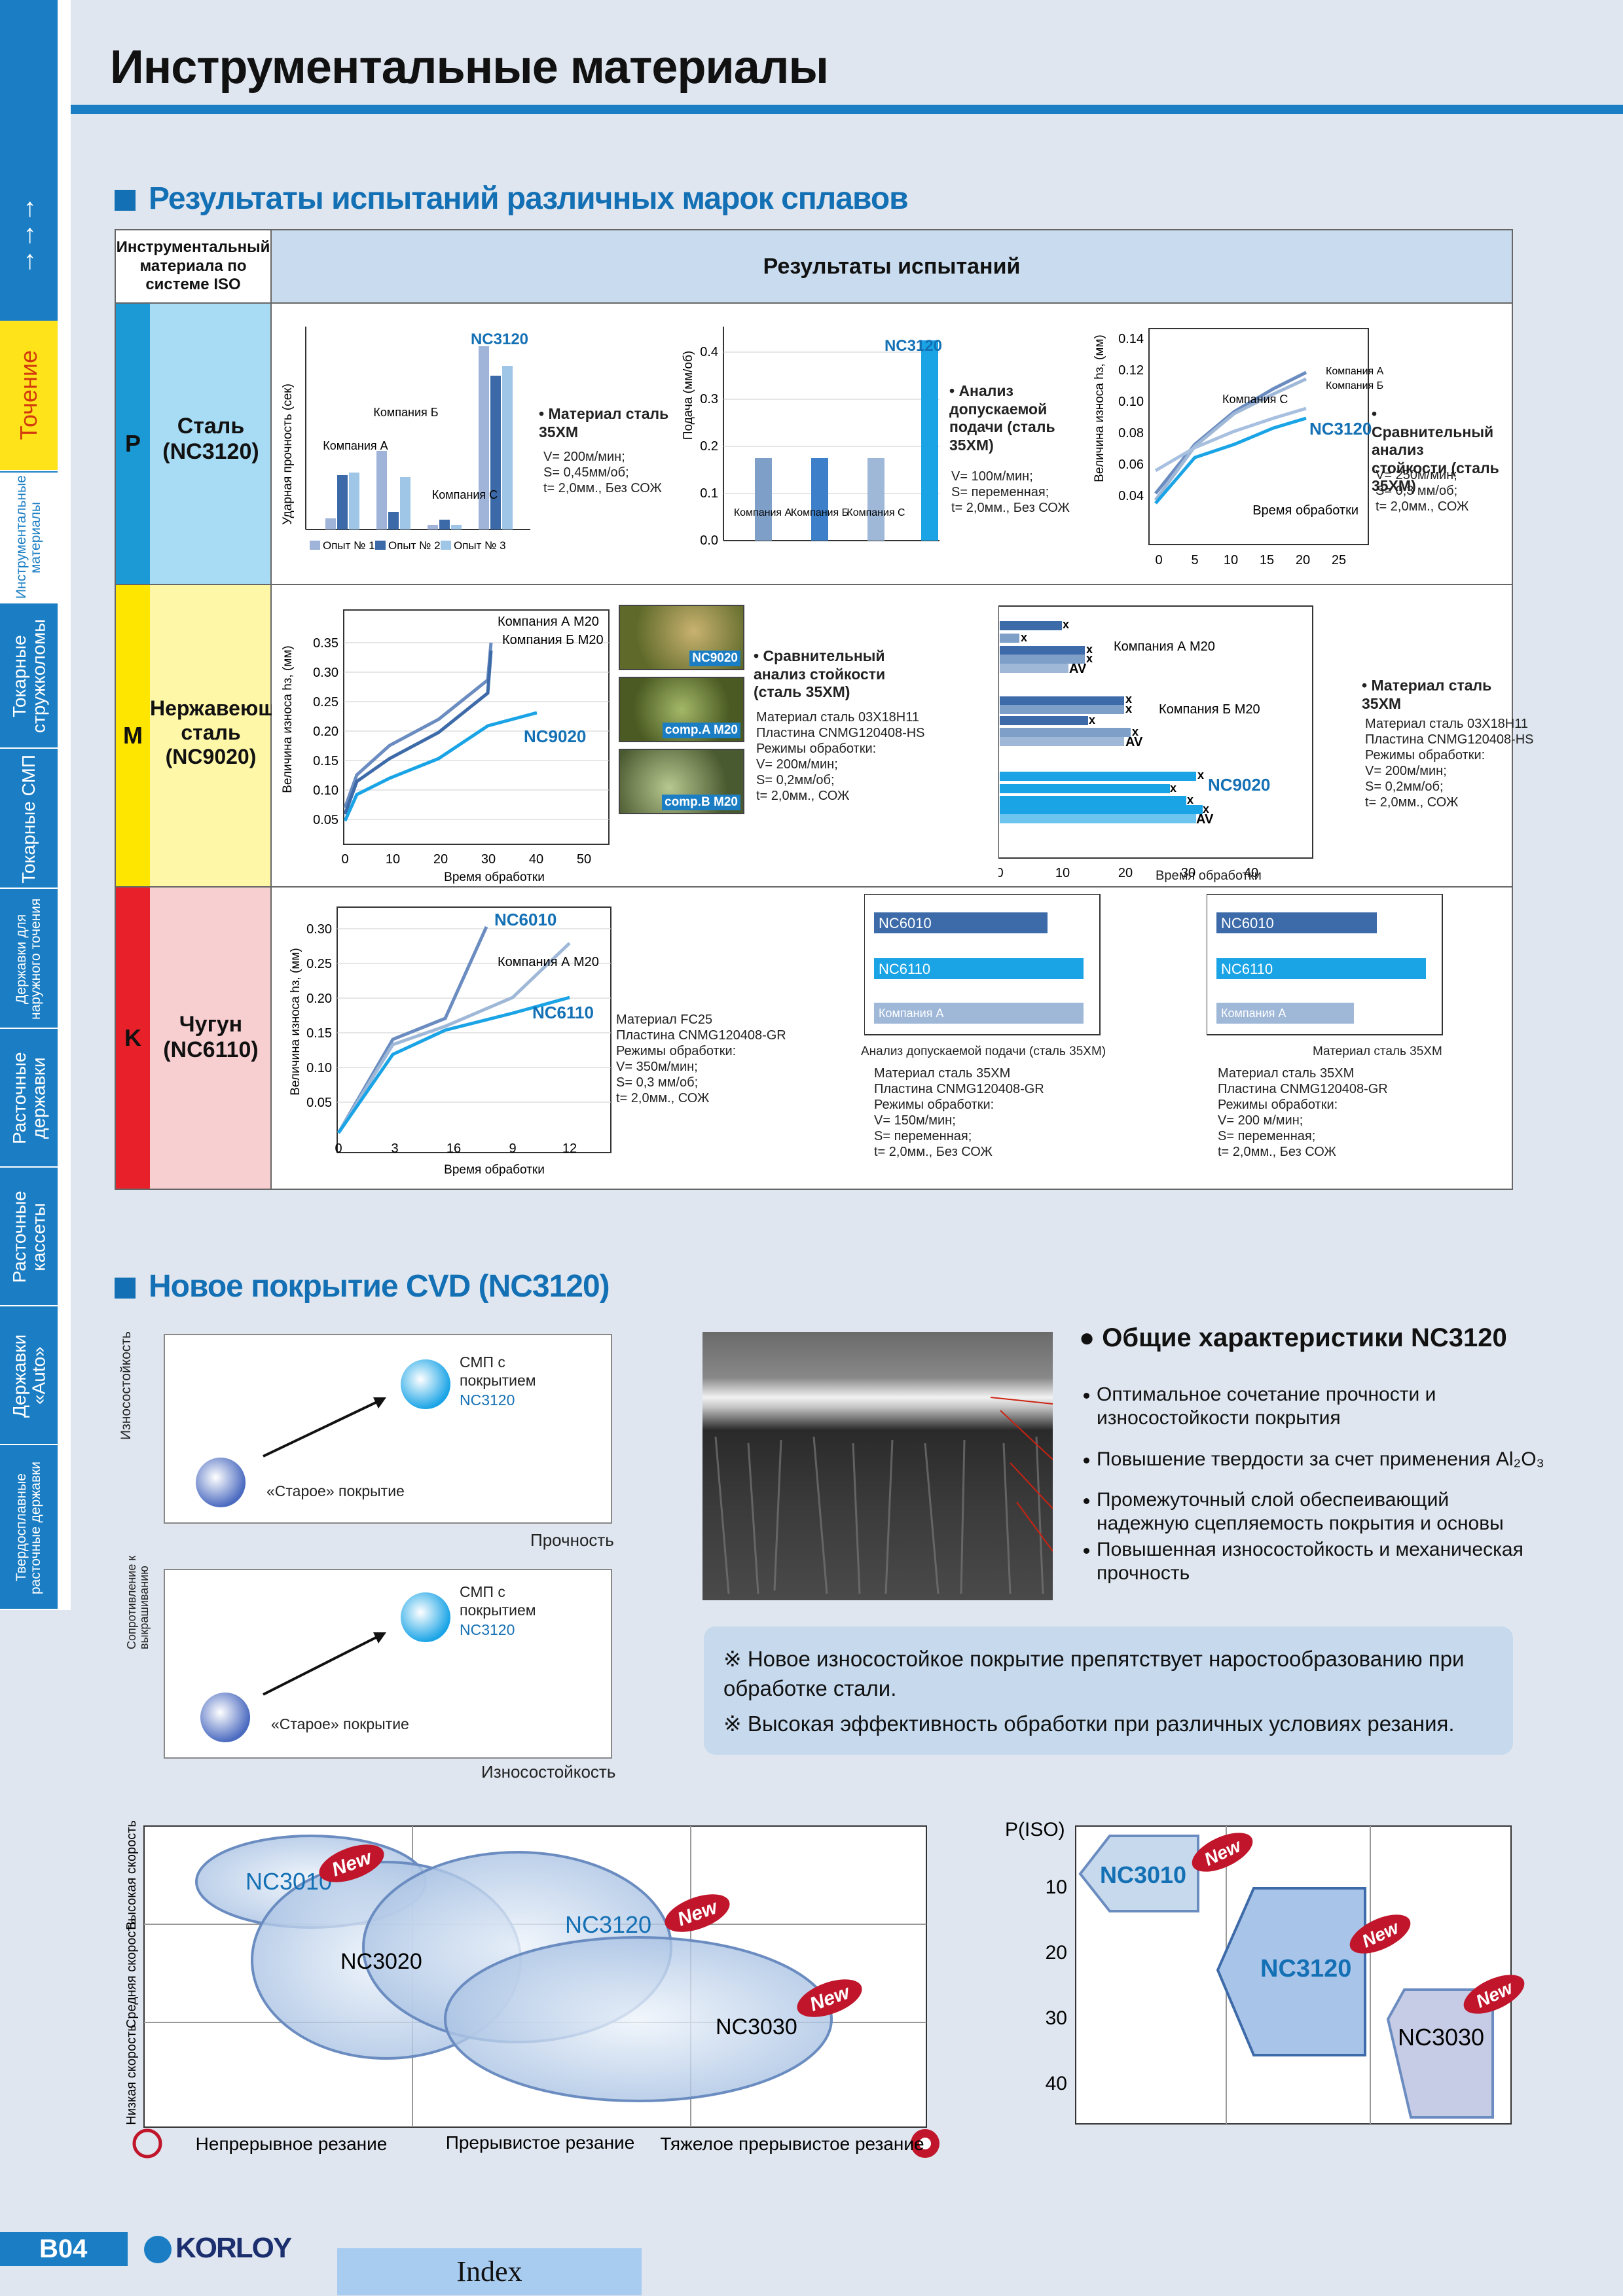 The width and height of the screenshot is (1623, 2296). Describe the element at coordinates (548, 1772) in the screenshot. I see `d2-xlabel: Износостойкость` at that location.